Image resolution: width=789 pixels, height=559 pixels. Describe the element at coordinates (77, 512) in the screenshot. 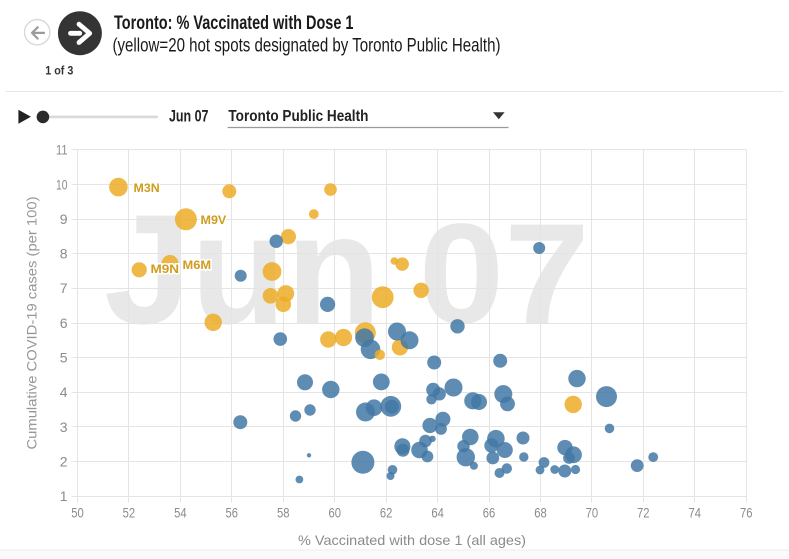

I see `svg-text: 50` at that location.